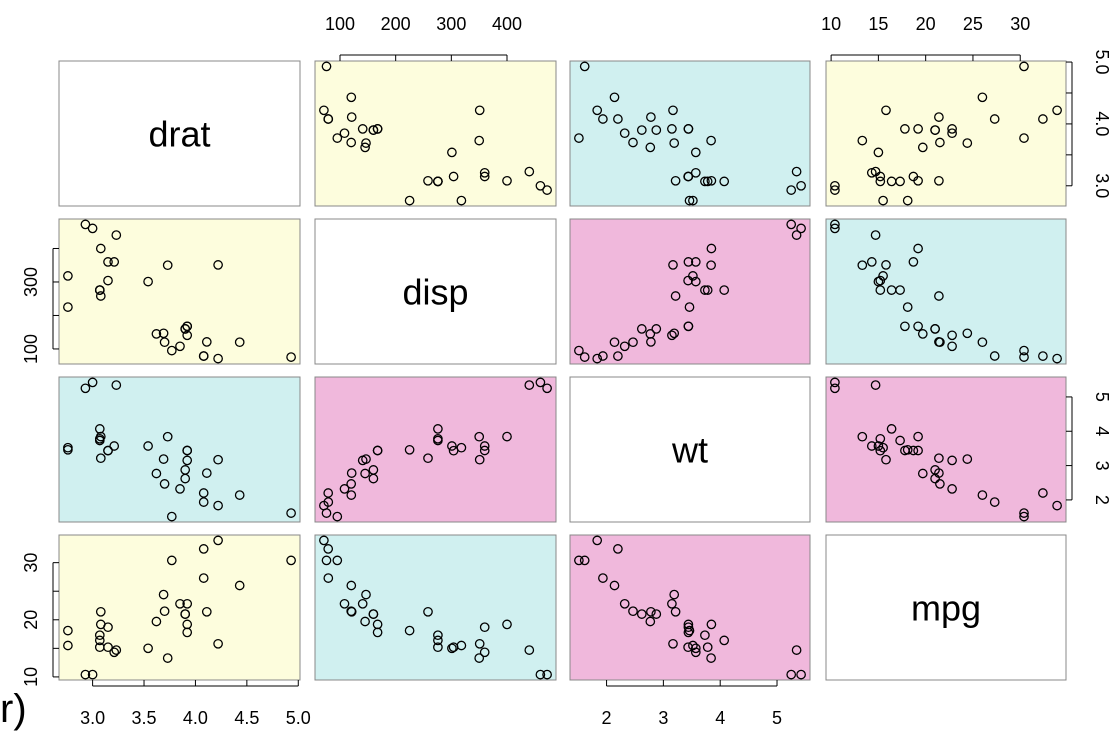 Image resolution: width=1115 pixels, height=731 pixels. Describe the element at coordinates (689, 450) in the screenshot. I see `diagonal-label-wt: wt` at that location.